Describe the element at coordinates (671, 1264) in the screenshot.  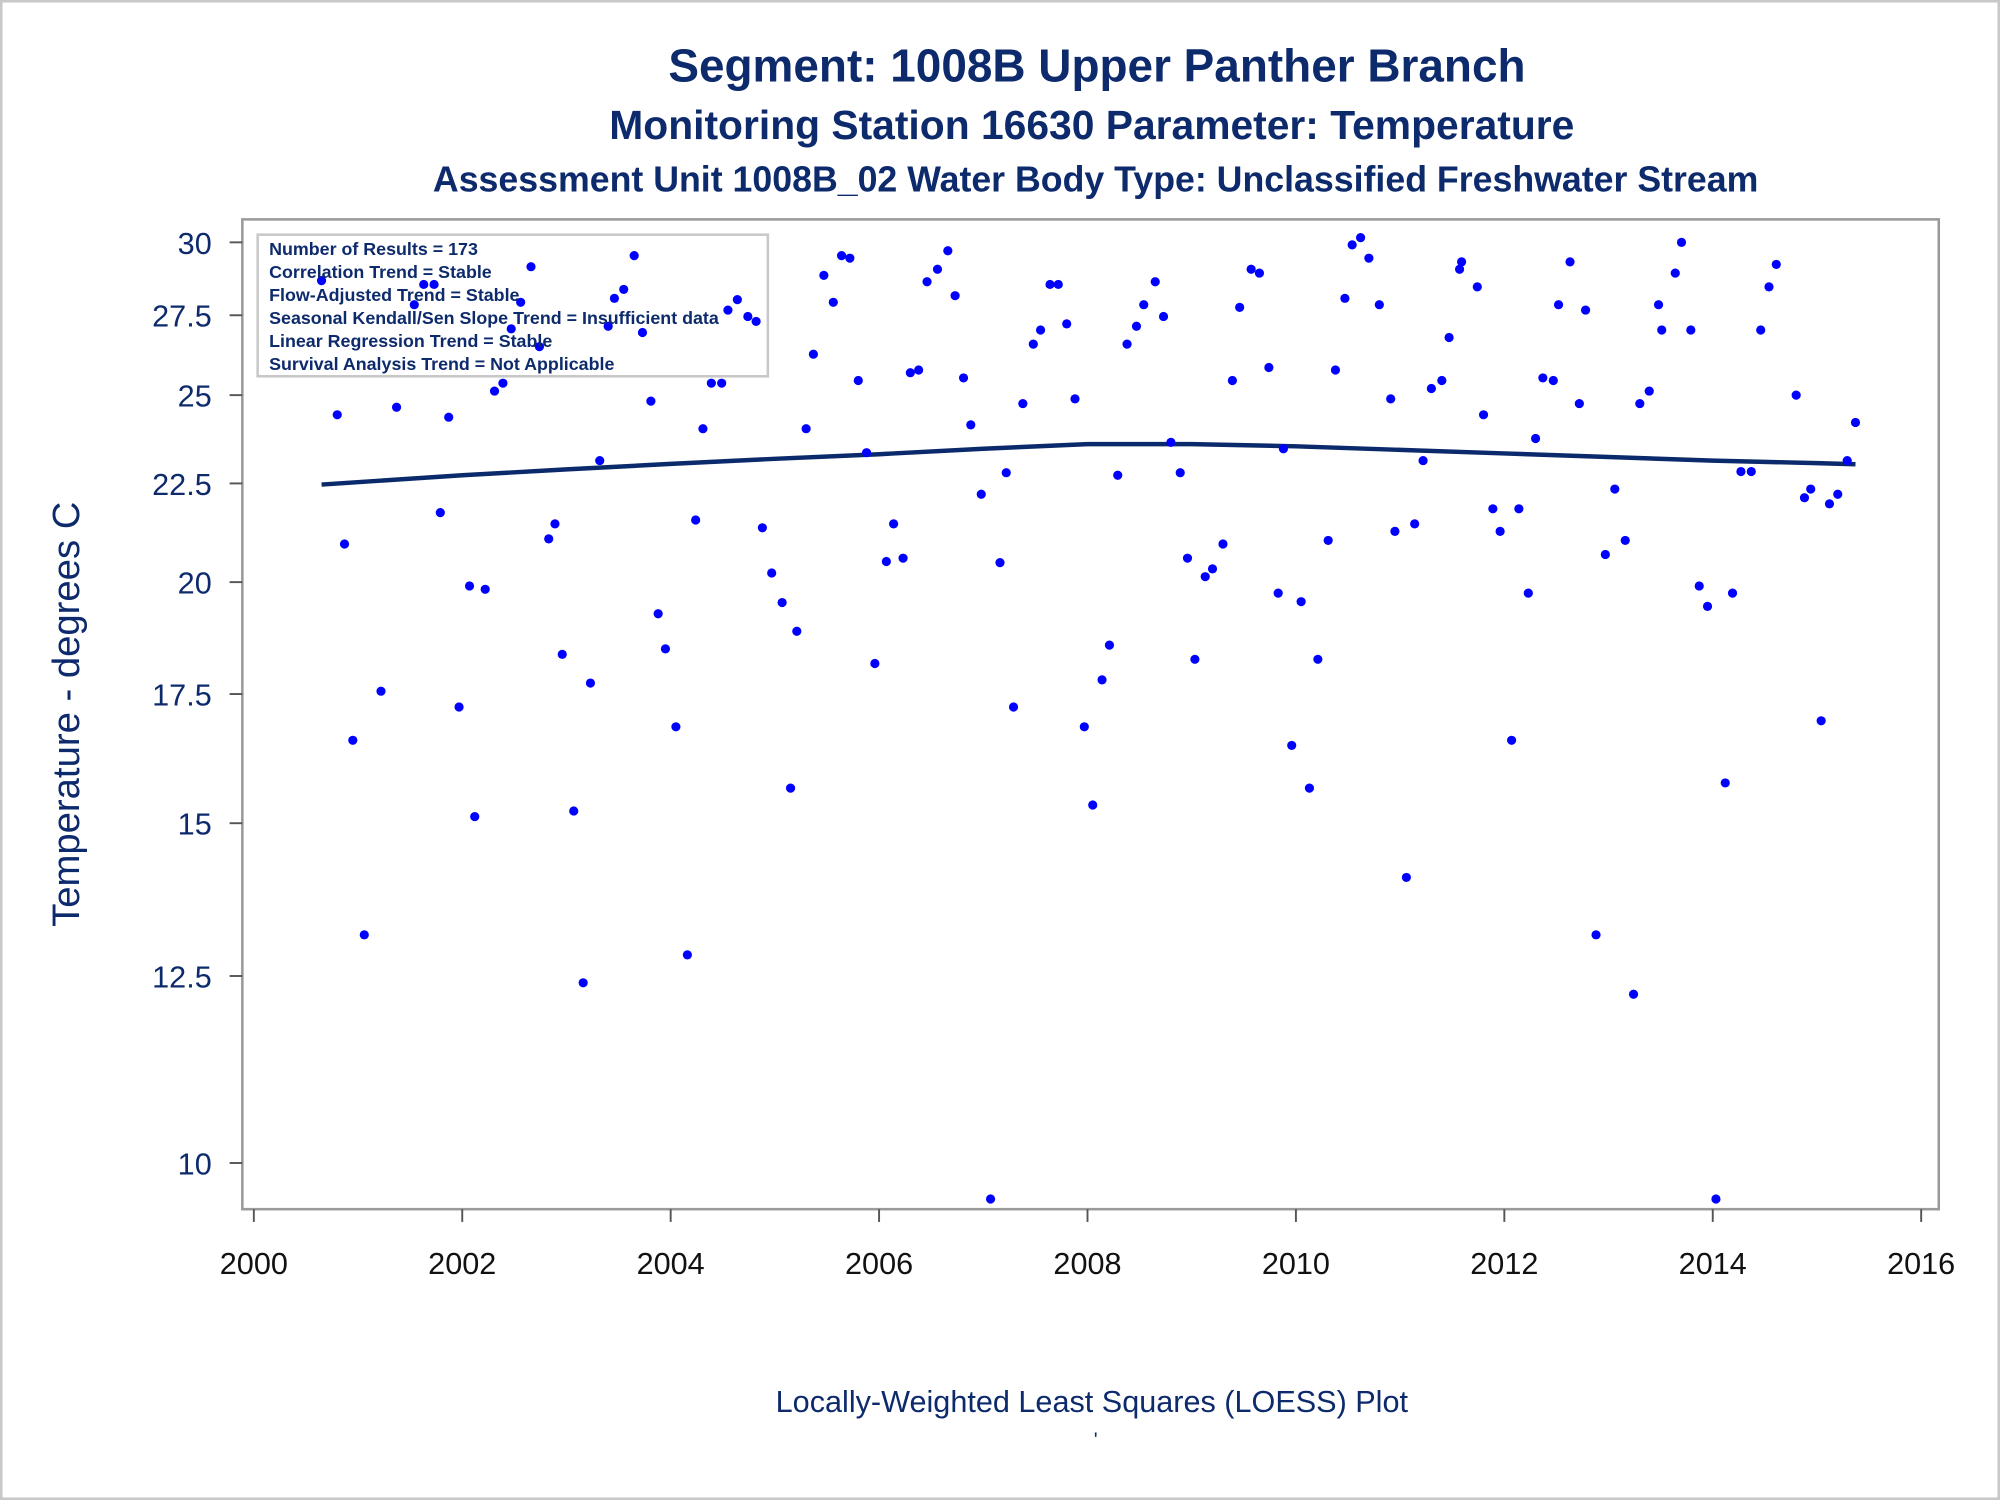
I see `x-tick-label: 2004` at that location.